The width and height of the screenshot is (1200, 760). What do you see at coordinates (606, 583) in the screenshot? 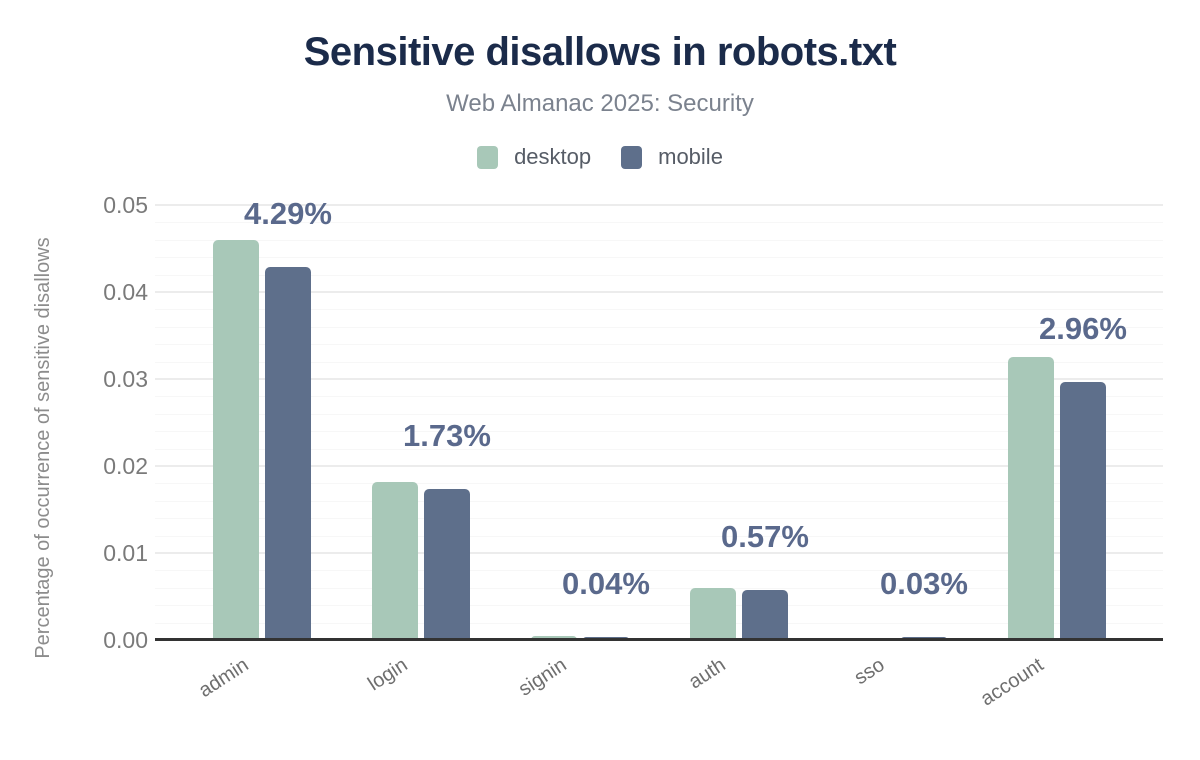
I see `value-label-signin: 0.04%` at bounding box center [606, 583].